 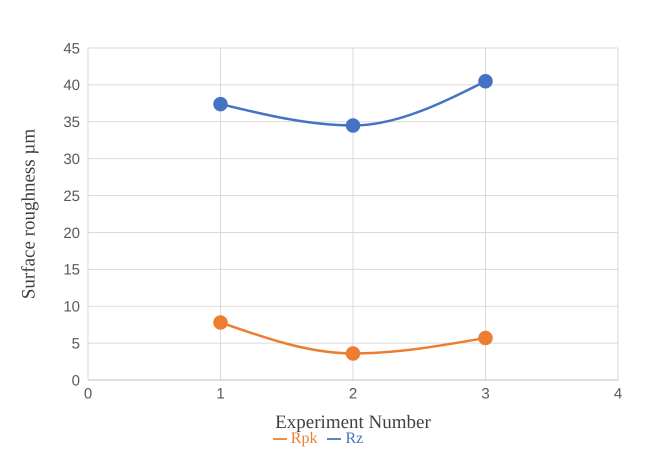 What do you see at coordinates (29, 214) in the screenshot?
I see `y-axis-title: Surface roughness µm` at bounding box center [29, 214].